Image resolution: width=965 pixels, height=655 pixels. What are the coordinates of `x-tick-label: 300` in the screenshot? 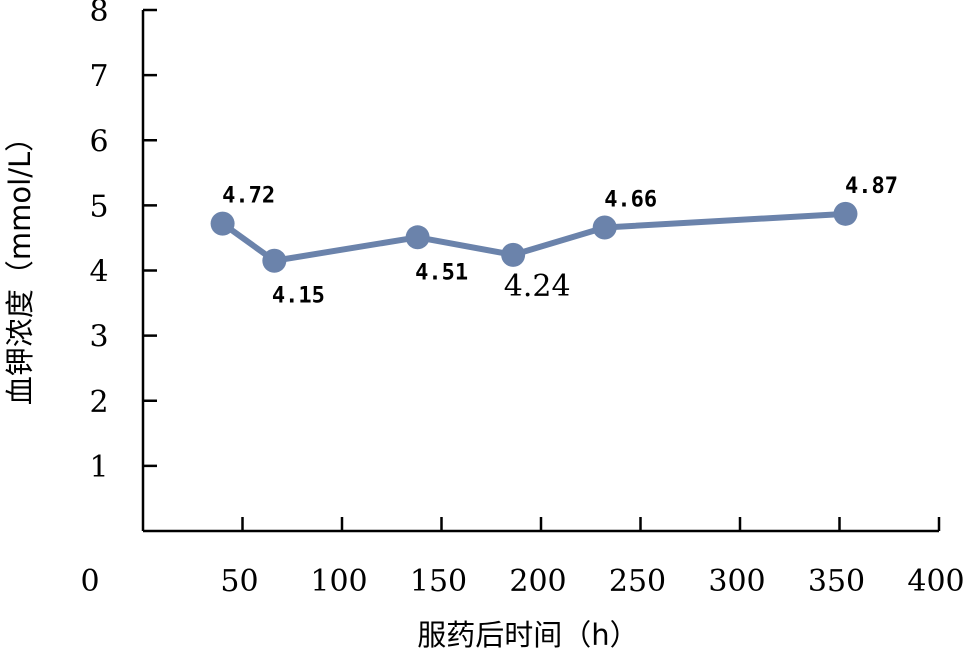 It's located at (736, 581).